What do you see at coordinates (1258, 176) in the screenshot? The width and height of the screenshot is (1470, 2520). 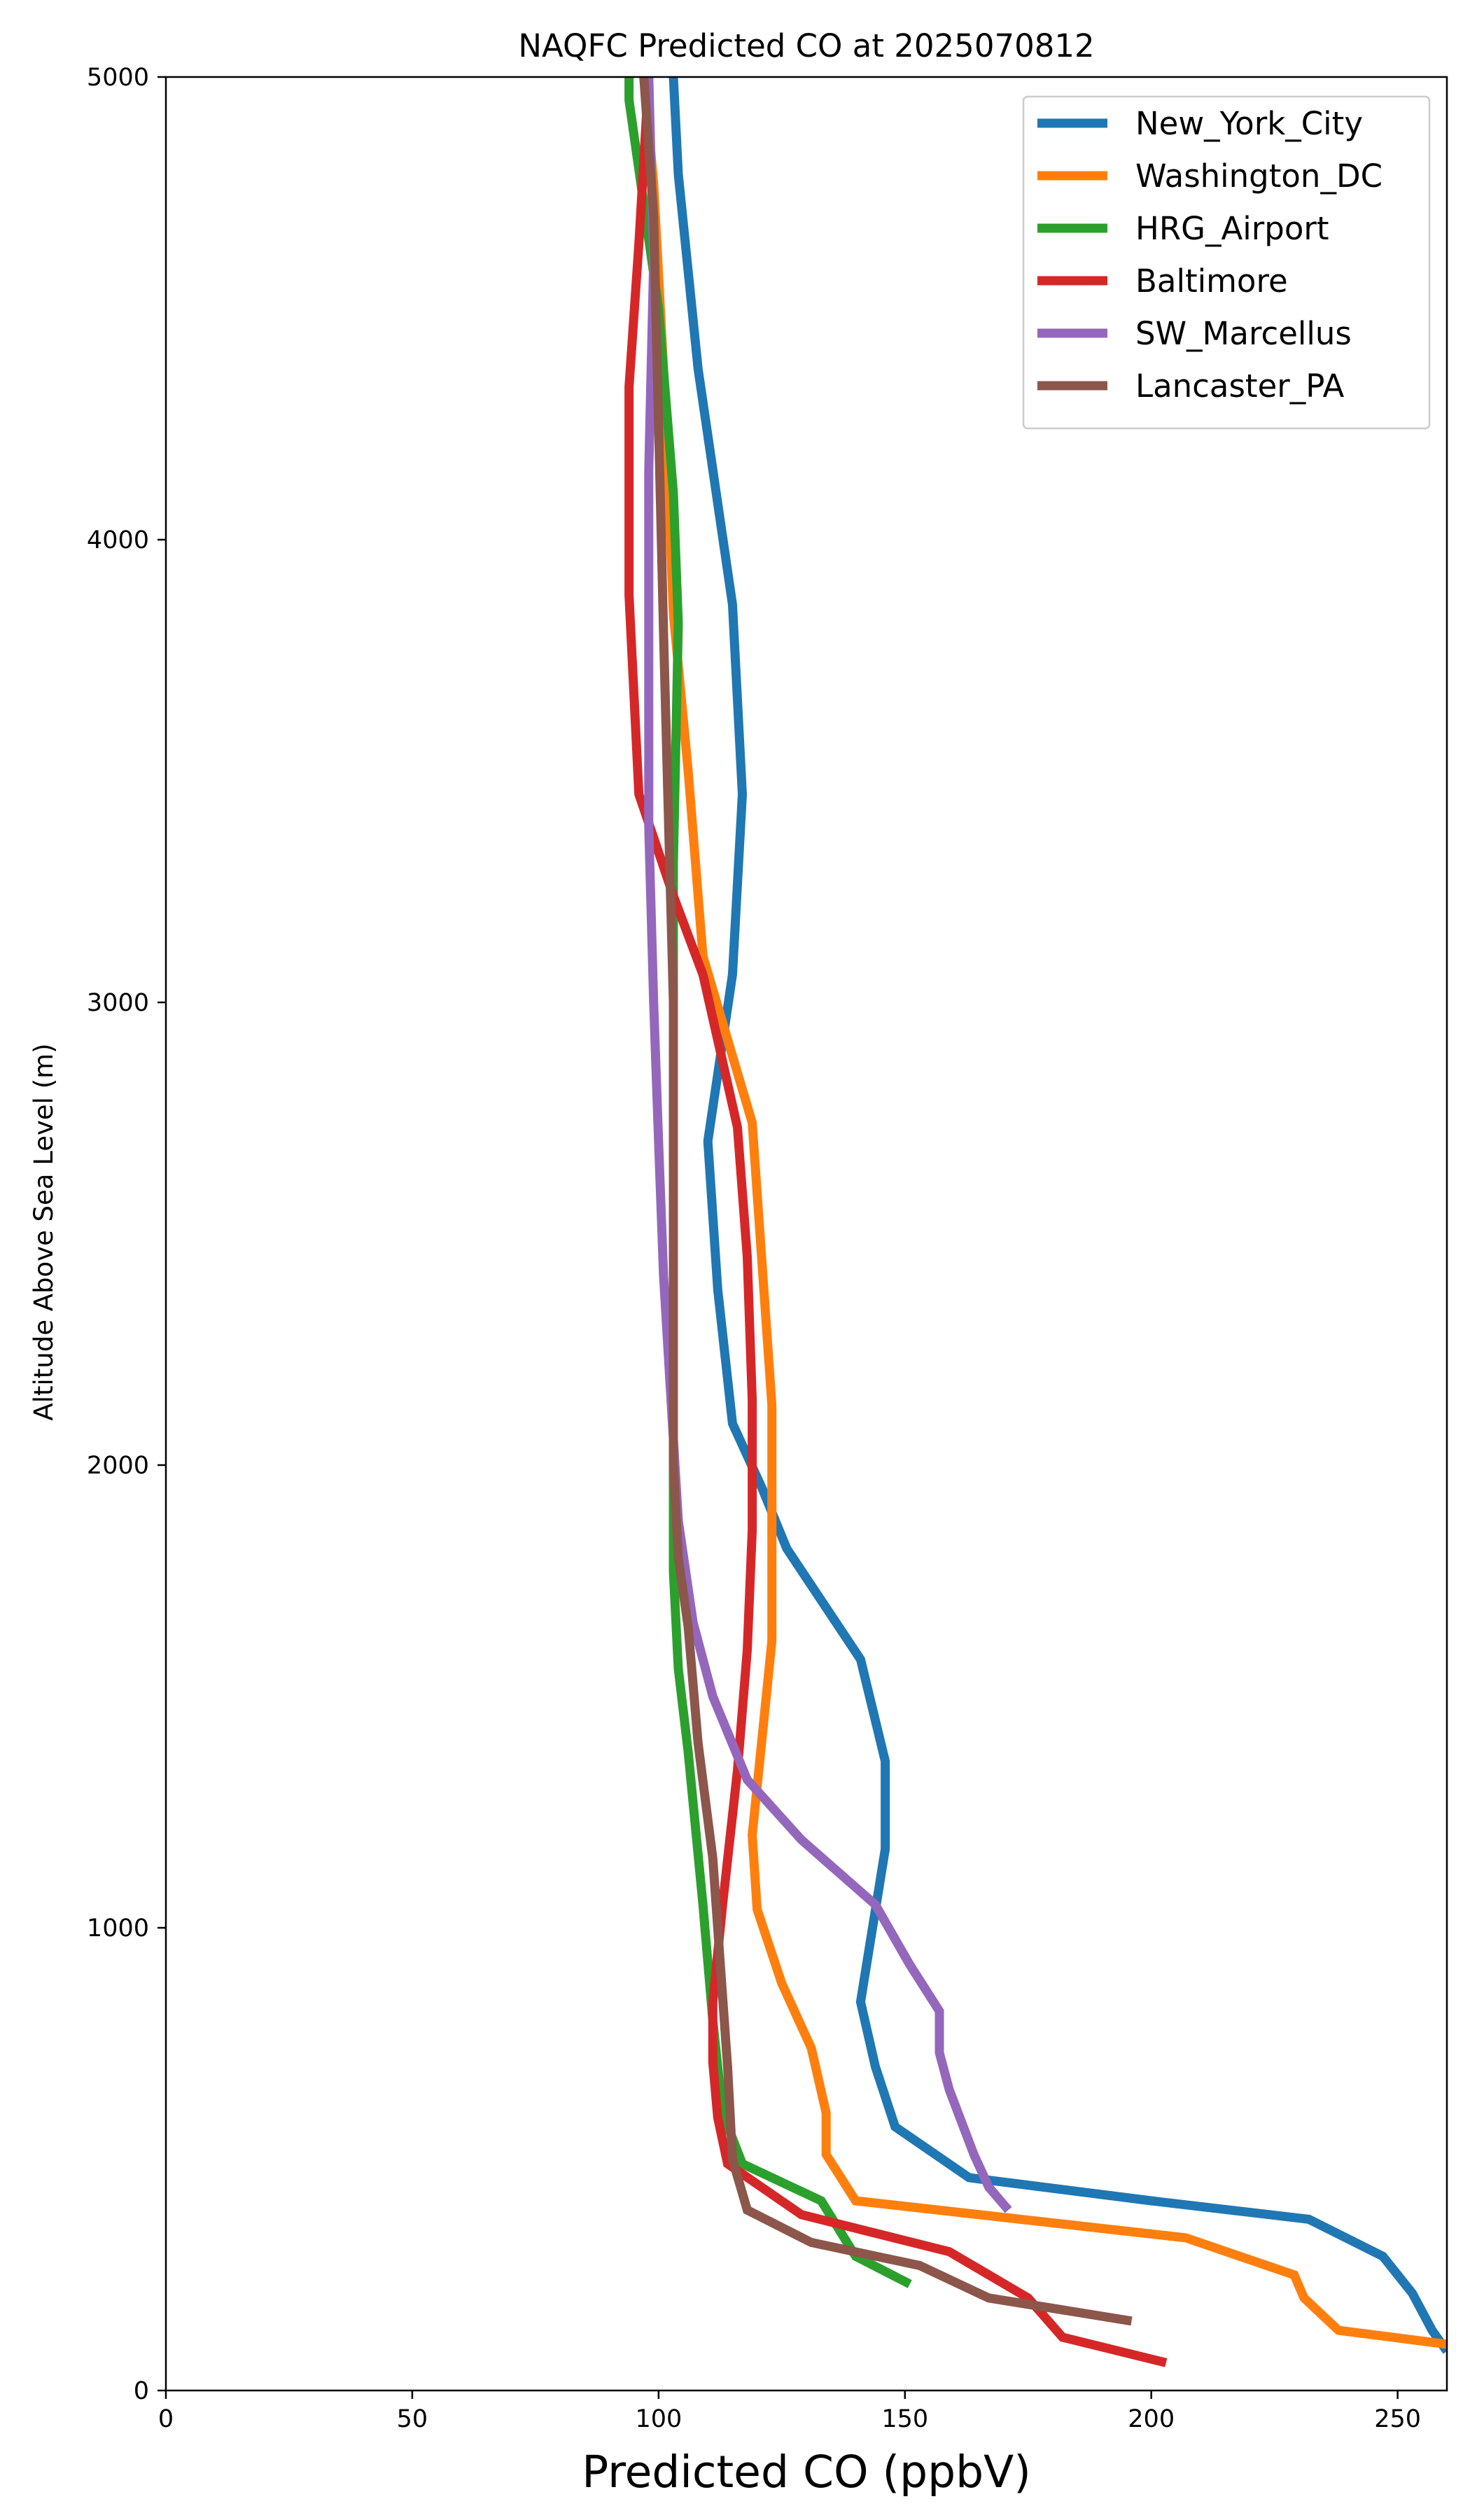 I see `legend-label: Washington_DC` at bounding box center [1258, 176].